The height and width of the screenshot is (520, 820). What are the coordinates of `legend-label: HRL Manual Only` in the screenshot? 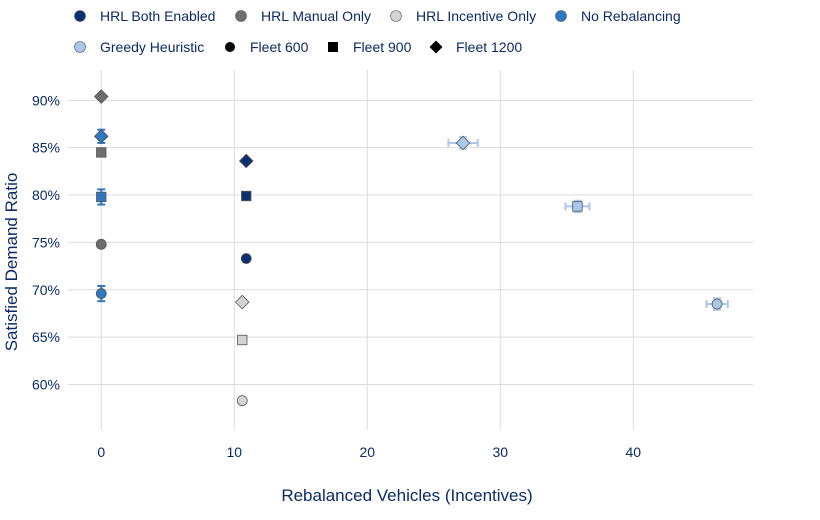 It's located at (316, 16).